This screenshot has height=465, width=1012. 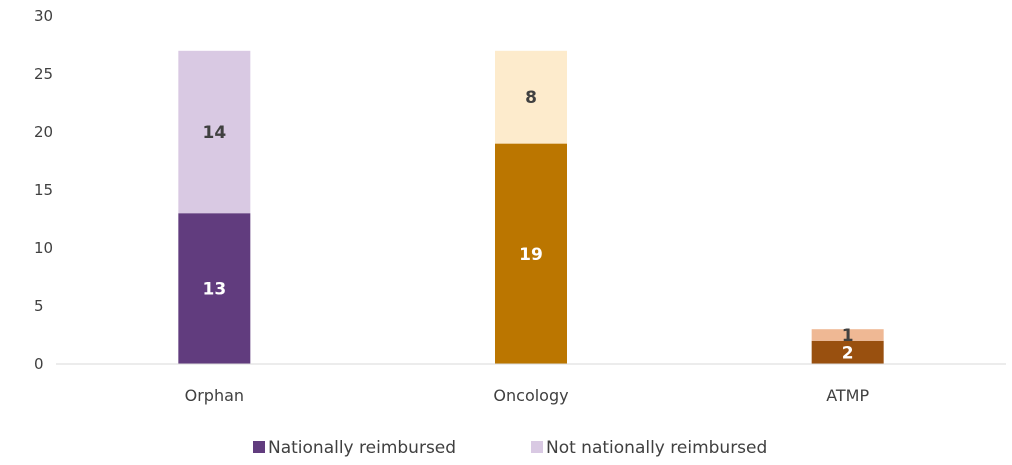 What do you see at coordinates (847, 395) in the screenshot?
I see `x-category-label: ATMP` at bounding box center [847, 395].